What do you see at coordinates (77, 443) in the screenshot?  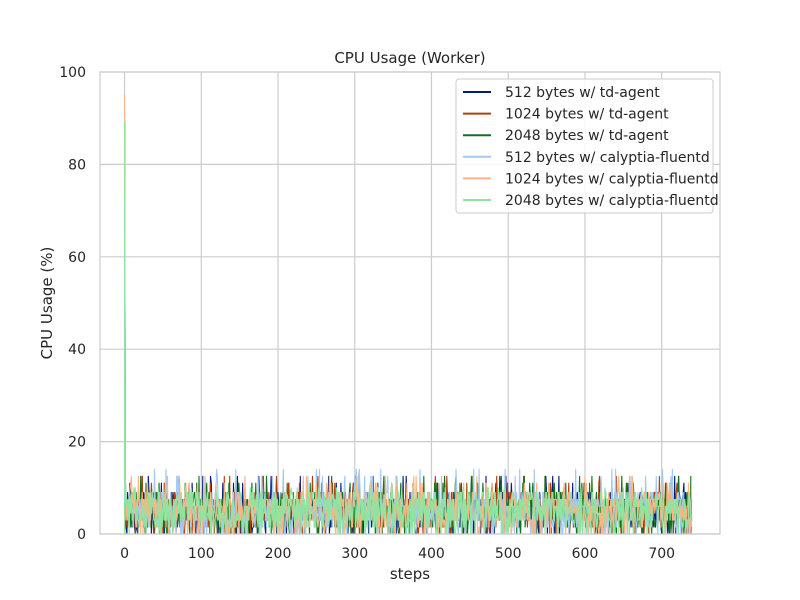 I see `y-tick-label: 20` at bounding box center [77, 443].